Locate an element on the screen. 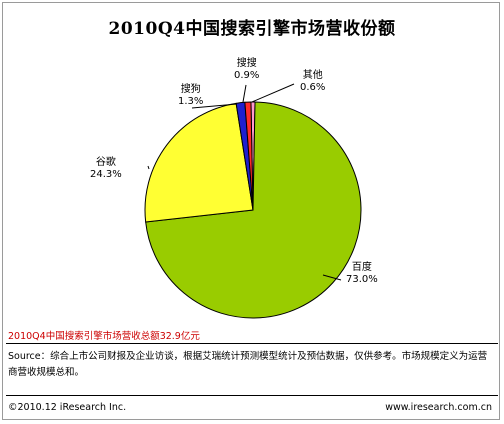 Image resolution: width=504 pixels, height=424 pixels. slice-label-3: 搜搜 0.9% is located at coordinates (246, 70).